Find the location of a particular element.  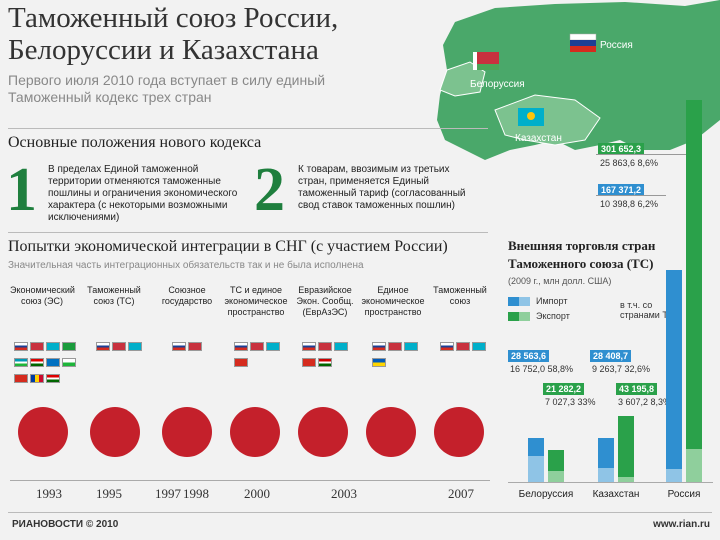

trade-heading-line-2: Таможенного союза (ТС) is located at coordinates (581, 263).